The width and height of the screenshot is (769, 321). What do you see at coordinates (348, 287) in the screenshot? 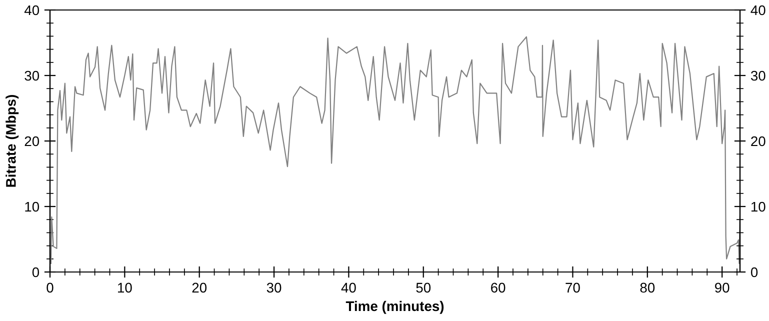
I see `x-tick-label: 40` at bounding box center [348, 287].